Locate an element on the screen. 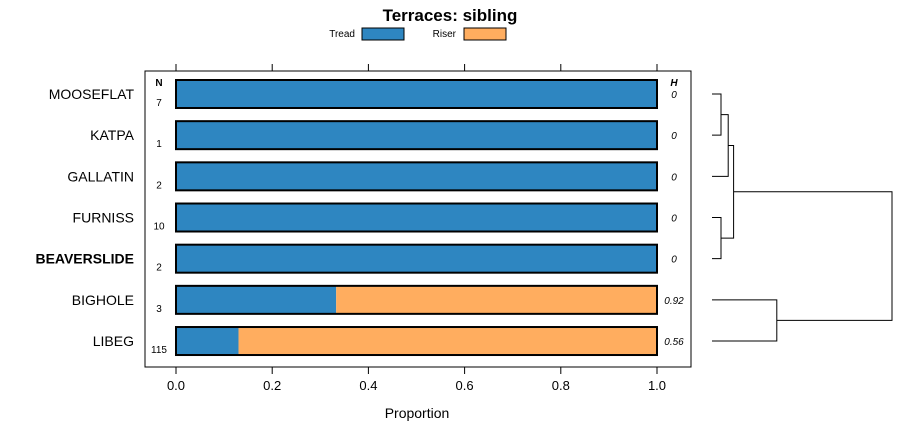  category-label-katpa: KATPA is located at coordinates (112, 135).